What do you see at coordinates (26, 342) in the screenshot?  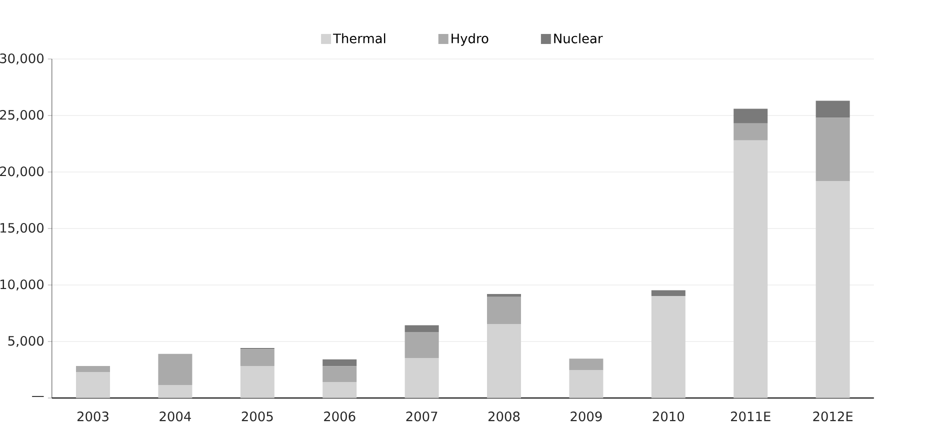 I see `y-tick-label: 5,000` at bounding box center [26, 342].